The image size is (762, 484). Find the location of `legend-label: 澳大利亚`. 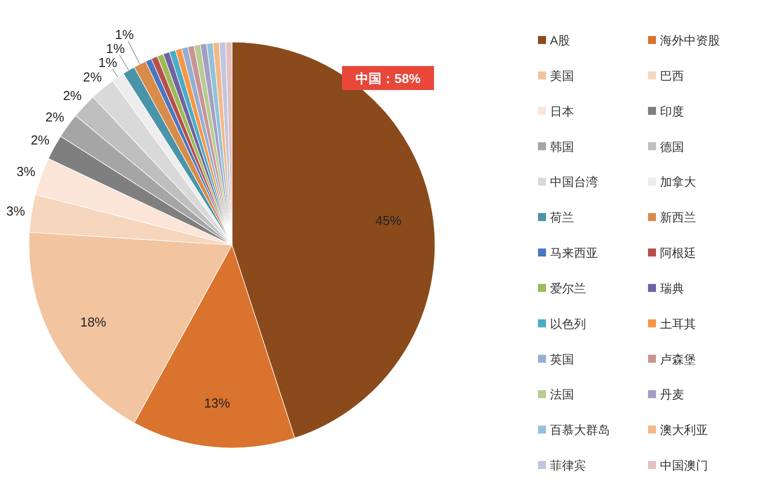

legend-label: 澳大利亚 is located at coordinates (684, 430).